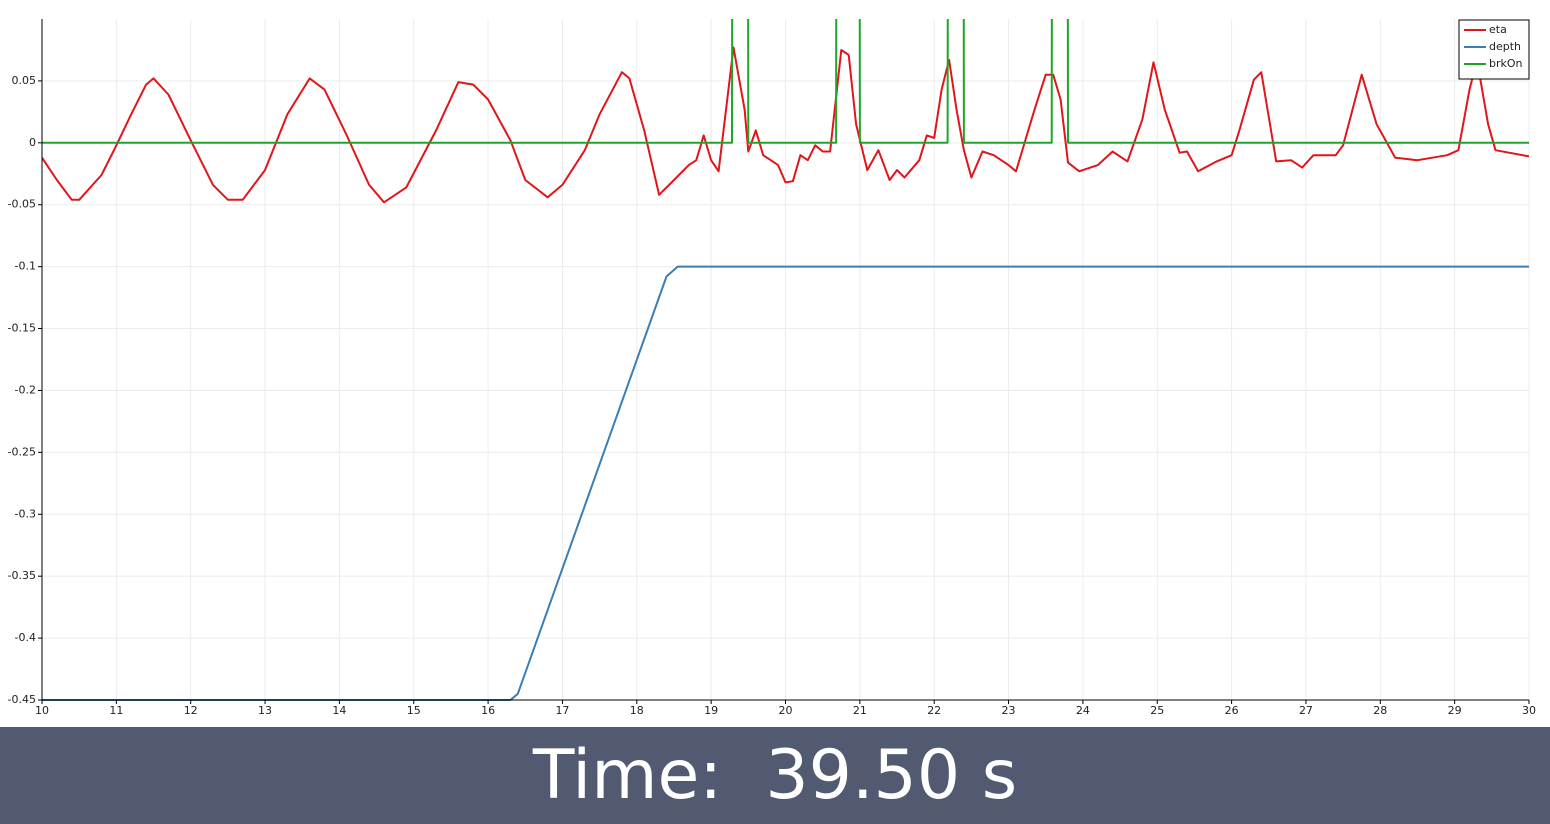 This screenshot has width=1550, height=824. I want to click on legend-label: depth, so click(1505, 46).